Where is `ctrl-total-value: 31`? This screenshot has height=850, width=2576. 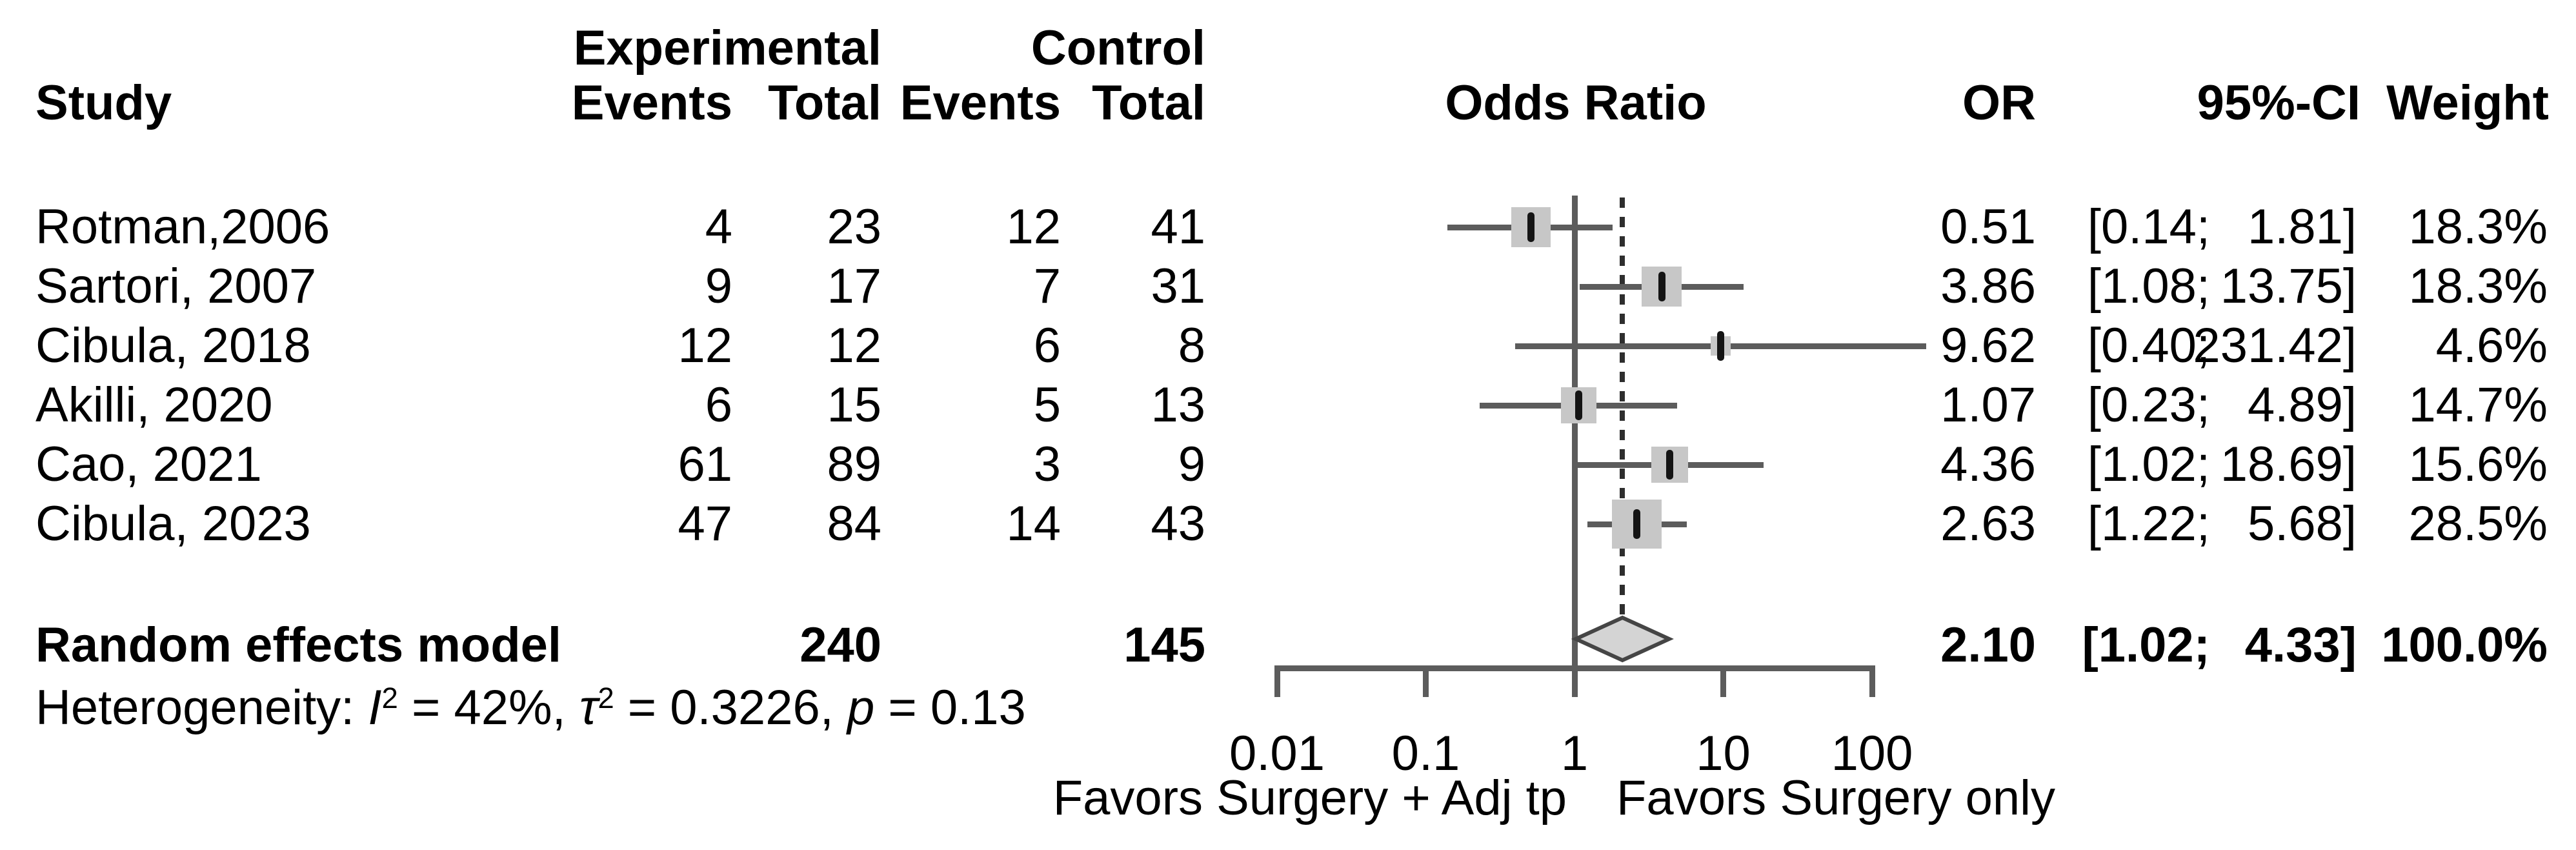
ctrl-total-value: 31 is located at coordinates (1178, 286).